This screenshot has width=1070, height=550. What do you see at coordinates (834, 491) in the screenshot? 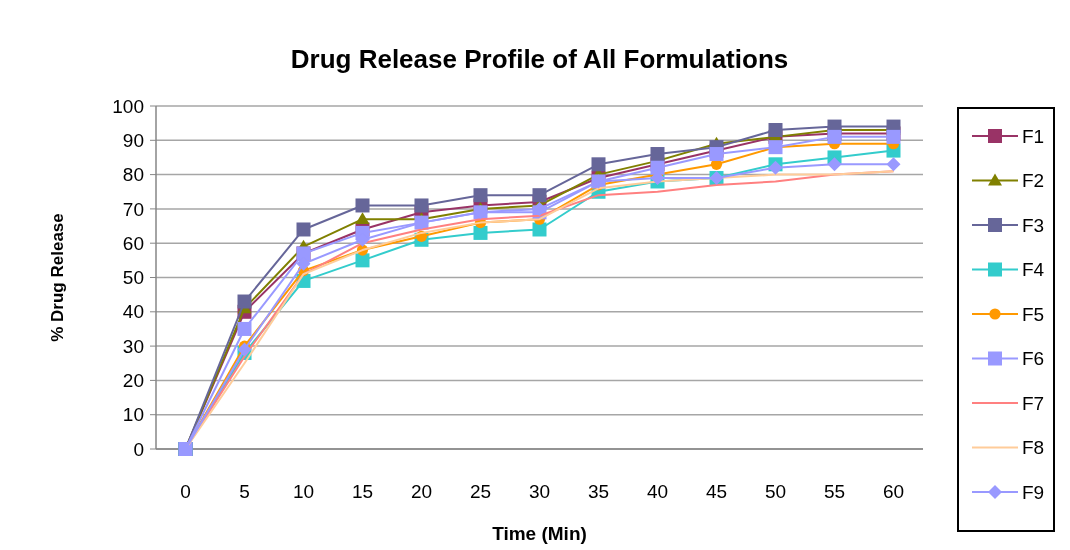
I see `x-tick-label: 55` at bounding box center [834, 491].